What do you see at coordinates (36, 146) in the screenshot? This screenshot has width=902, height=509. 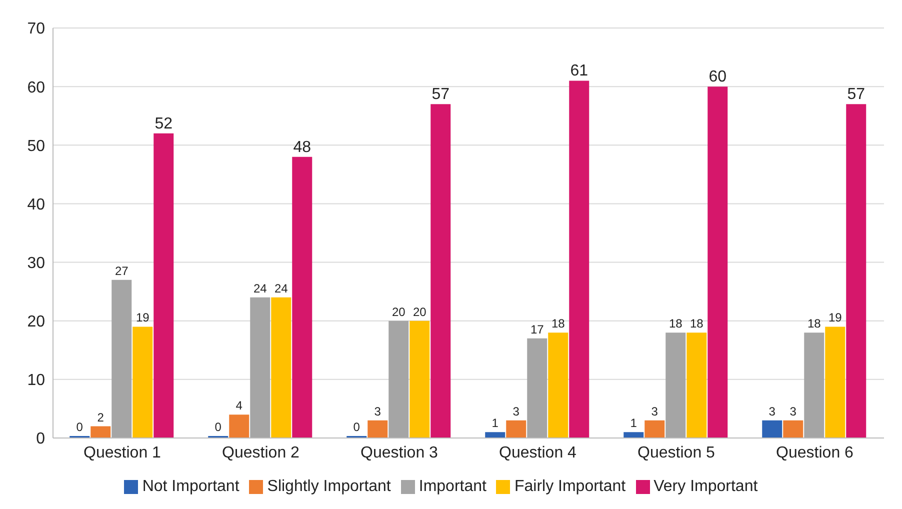 I see `y-tick-label: 50` at bounding box center [36, 146].